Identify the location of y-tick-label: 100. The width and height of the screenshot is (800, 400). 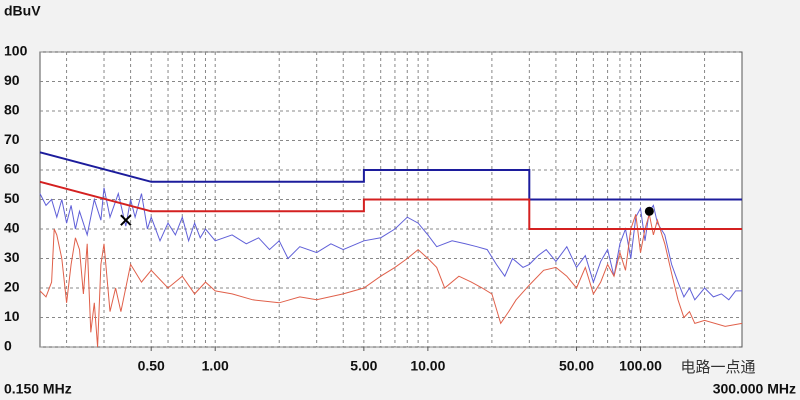
(16, 51).